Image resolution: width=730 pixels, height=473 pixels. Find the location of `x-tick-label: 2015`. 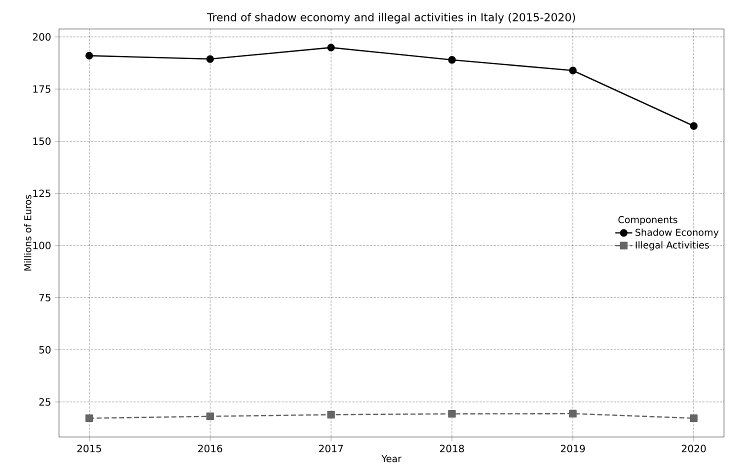

x-tick-label: 2015 is located at coordinates (89, 448).